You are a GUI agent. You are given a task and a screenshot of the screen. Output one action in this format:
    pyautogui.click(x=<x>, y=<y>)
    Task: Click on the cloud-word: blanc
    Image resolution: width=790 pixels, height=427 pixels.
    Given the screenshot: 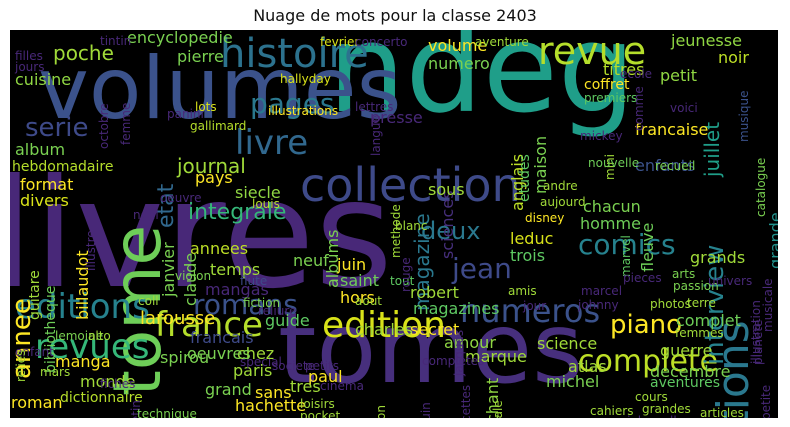 What is the action you would take?
    pyautogui.click(x=411, y=226)
    